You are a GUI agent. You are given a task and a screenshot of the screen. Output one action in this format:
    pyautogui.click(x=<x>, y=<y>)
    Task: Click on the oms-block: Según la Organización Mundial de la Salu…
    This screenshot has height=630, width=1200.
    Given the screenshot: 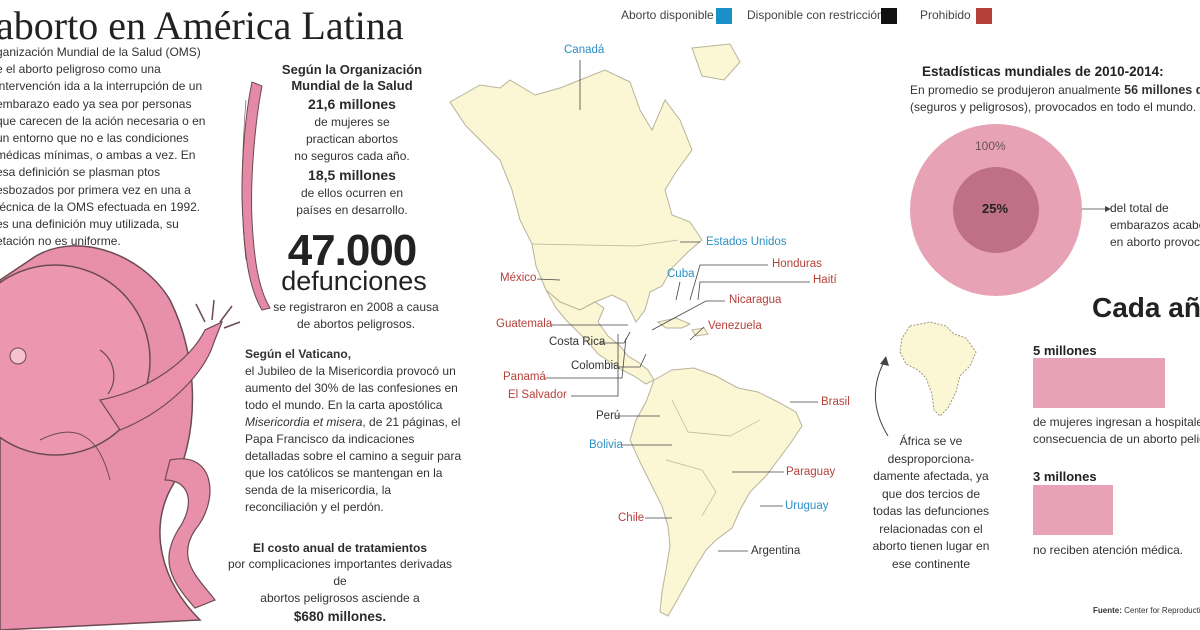 What is the action you would take?
    pyautogui.click(x=352, y=140)
    